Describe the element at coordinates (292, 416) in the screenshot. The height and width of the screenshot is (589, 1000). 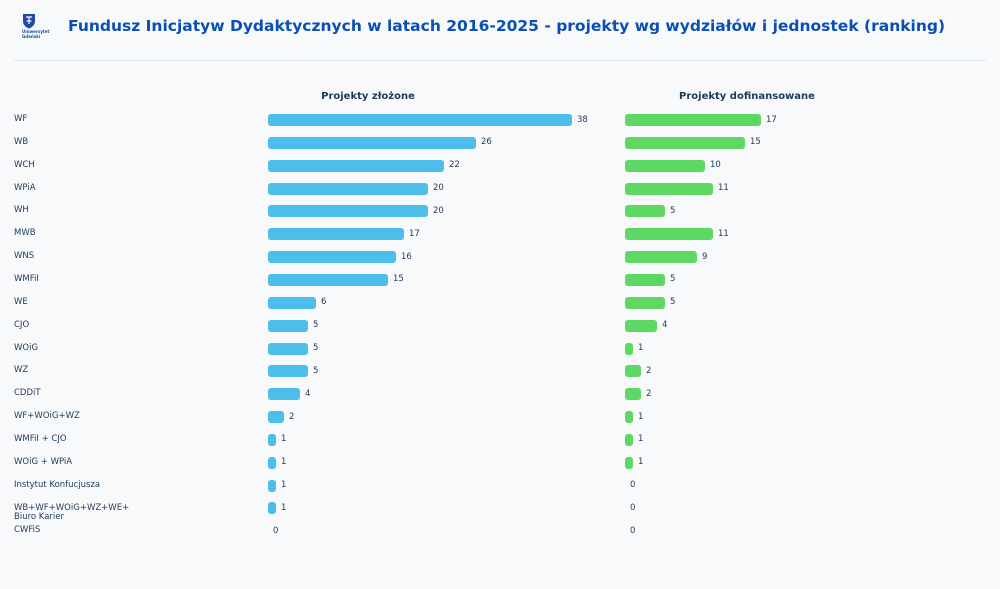
I see `value-label-submitted: 2` at that location.